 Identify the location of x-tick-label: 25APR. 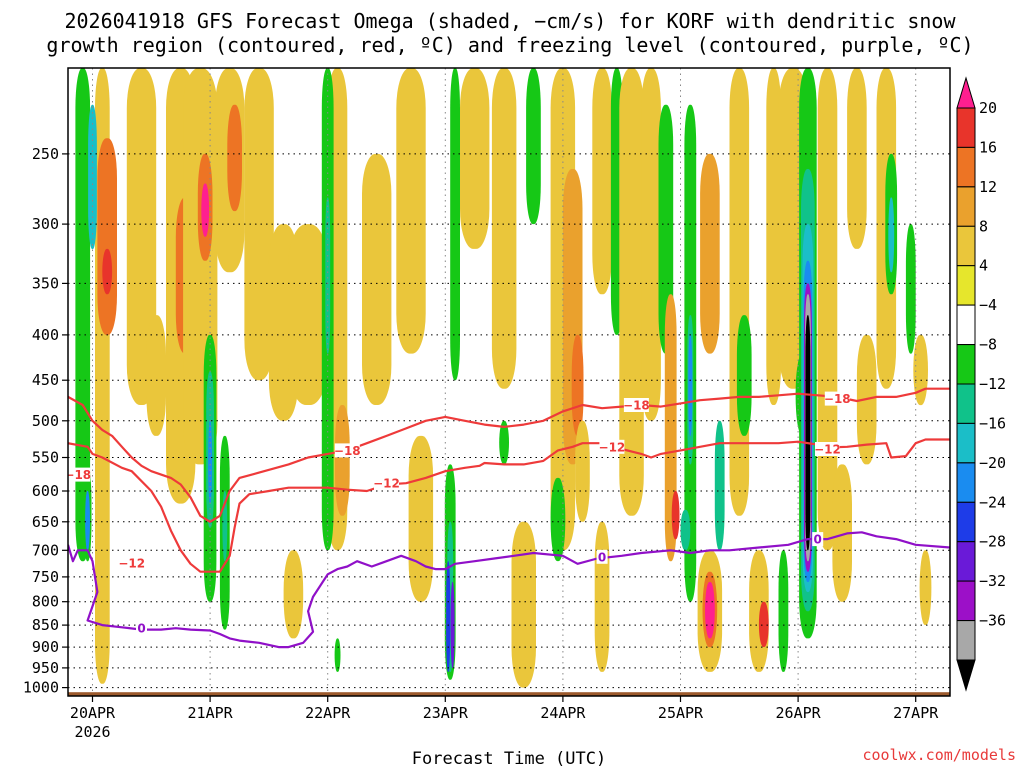
(681, 713).